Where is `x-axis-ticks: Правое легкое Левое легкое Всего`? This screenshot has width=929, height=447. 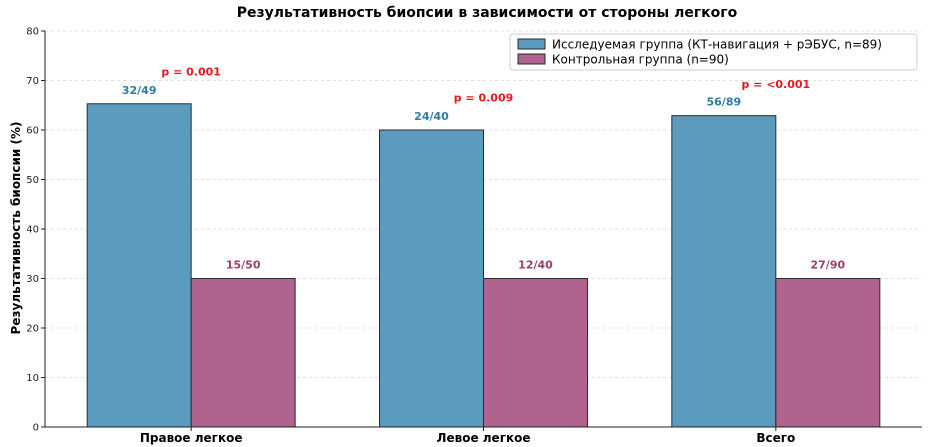
x-axis-ticks: Правое легкое Левое легкое Всего is located at coordinates (467, 436).